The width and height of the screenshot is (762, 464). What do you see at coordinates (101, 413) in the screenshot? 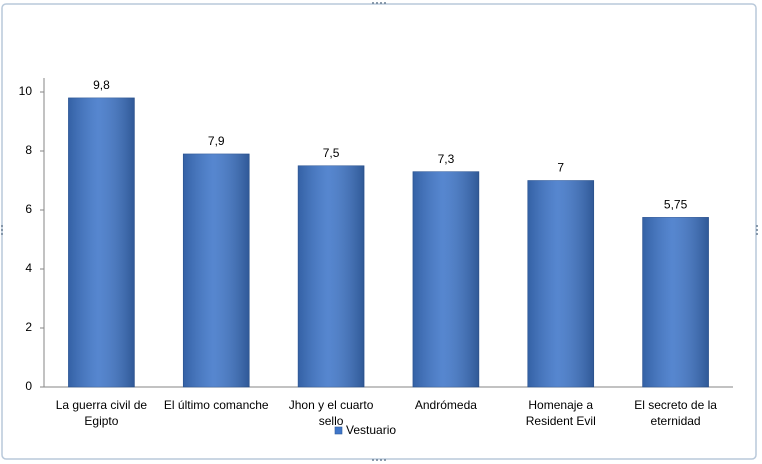
I see `x-tick-label: La guerra civil de Egipto` at bounding box center [101, 413].